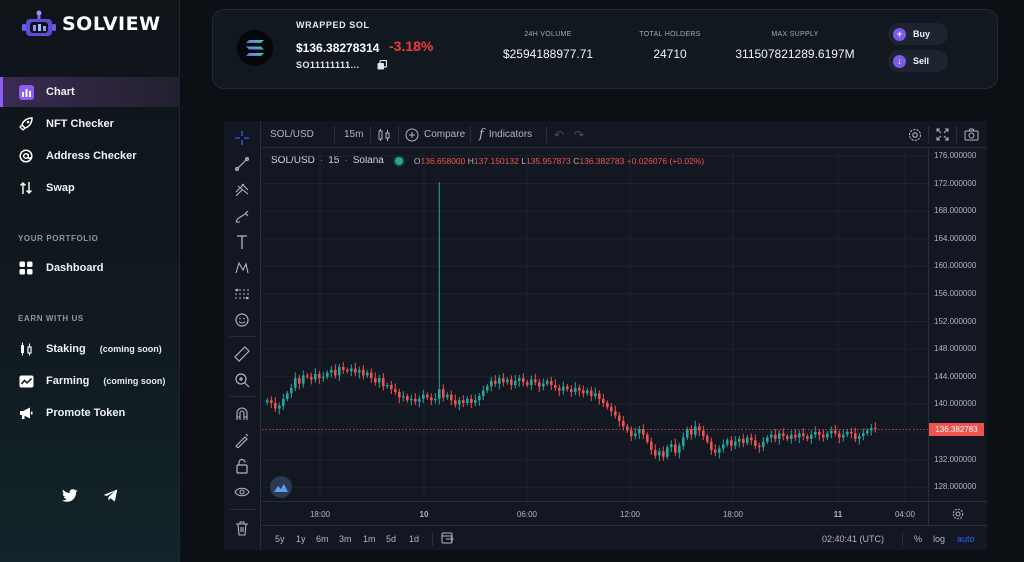 This screenshot has width=1024, height=562. Describe the element at coordinates (292, 134) in the screenshot. I see `symbol-search: SOL/USD` at that location.